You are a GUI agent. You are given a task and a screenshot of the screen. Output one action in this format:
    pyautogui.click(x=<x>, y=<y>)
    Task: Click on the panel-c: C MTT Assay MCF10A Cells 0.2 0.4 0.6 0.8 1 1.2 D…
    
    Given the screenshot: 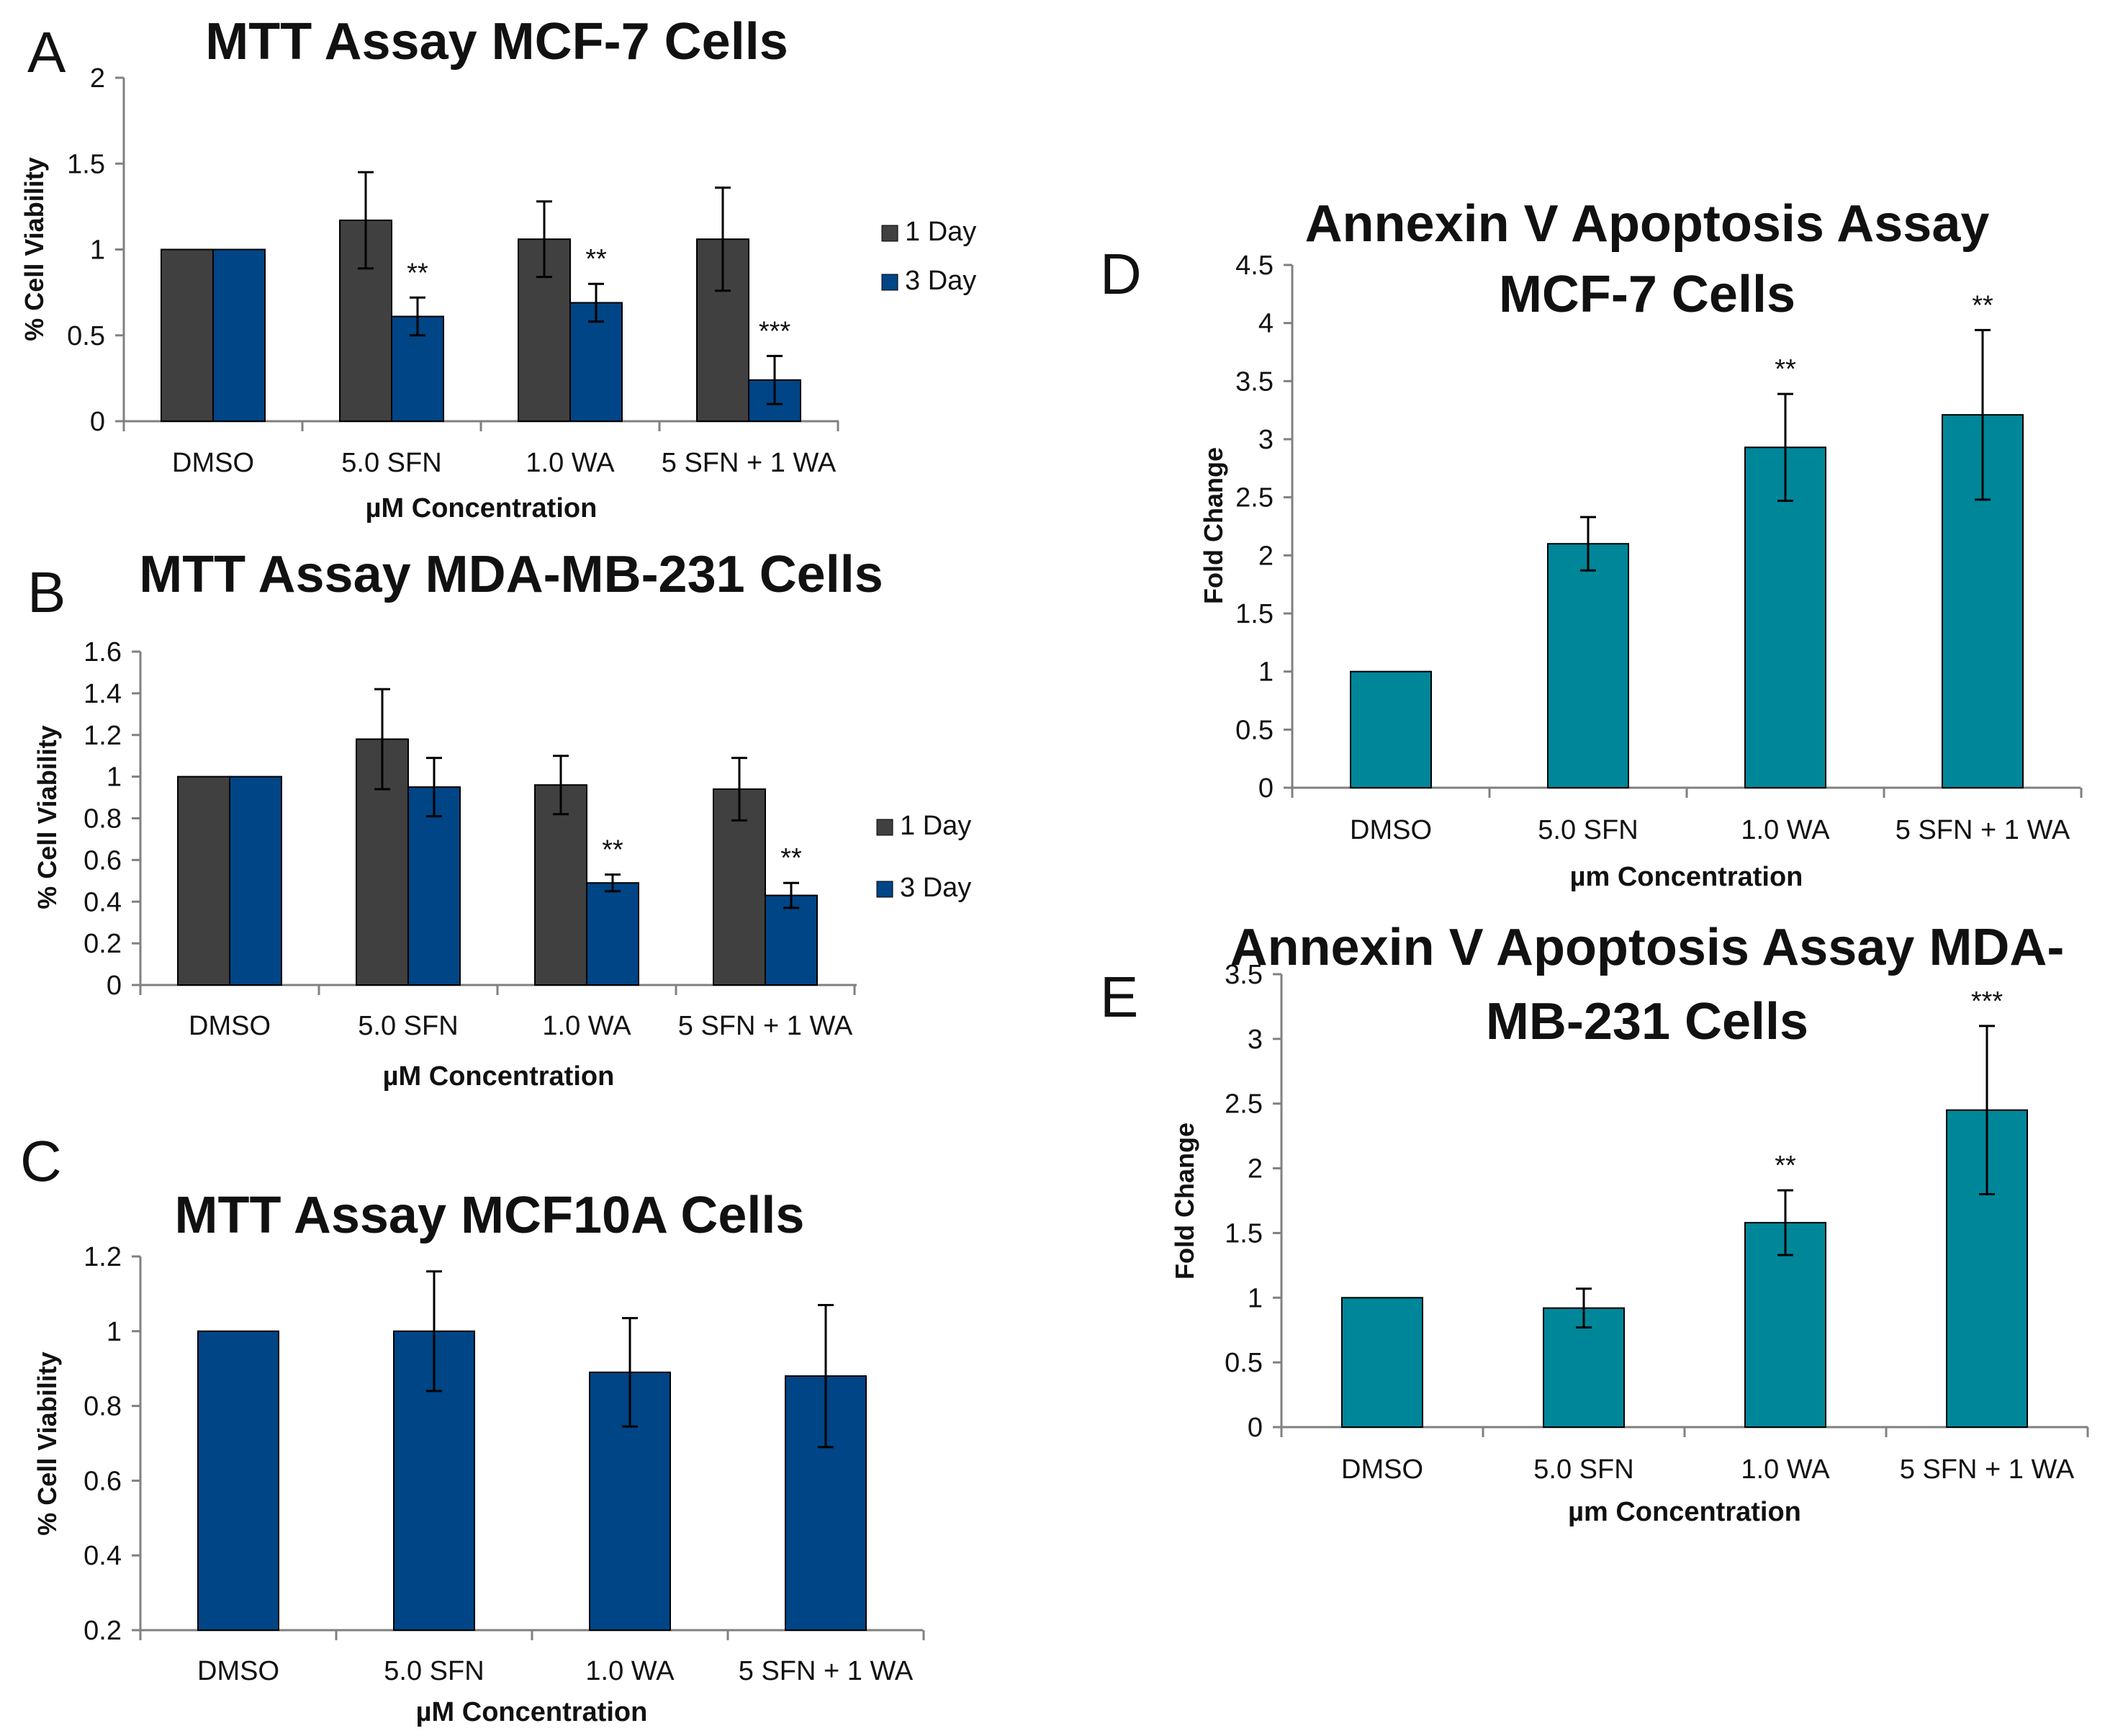 What is the action you would take?
    pyautogui.click(x=472, y=1428)
    